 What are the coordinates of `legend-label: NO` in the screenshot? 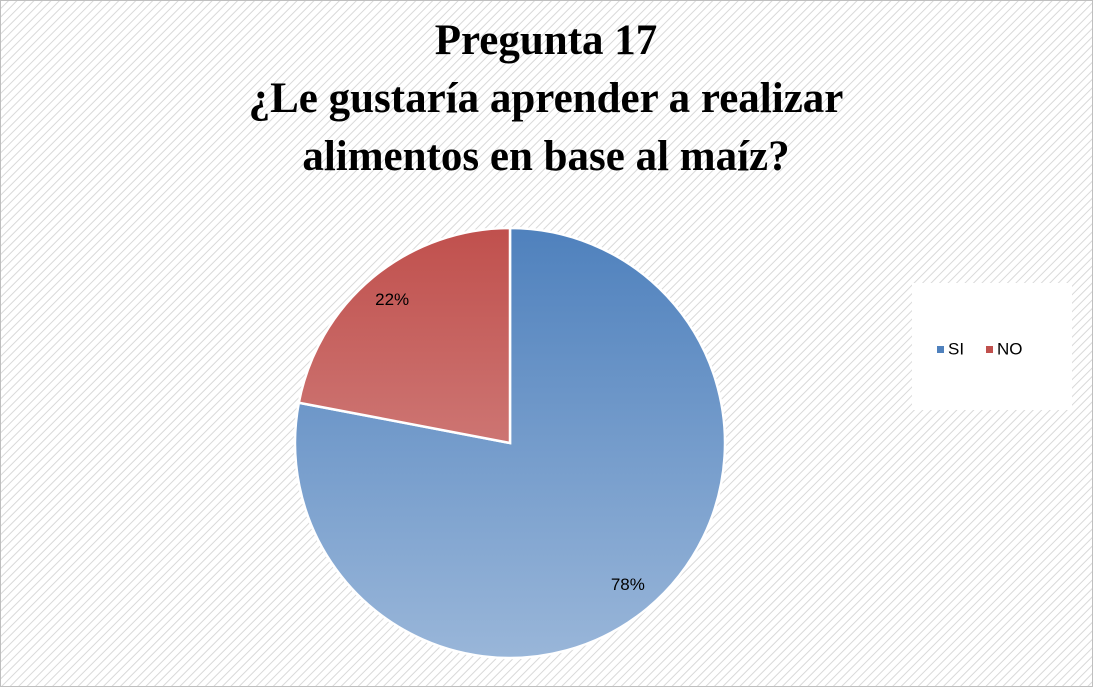 It's located at (1010, 348).